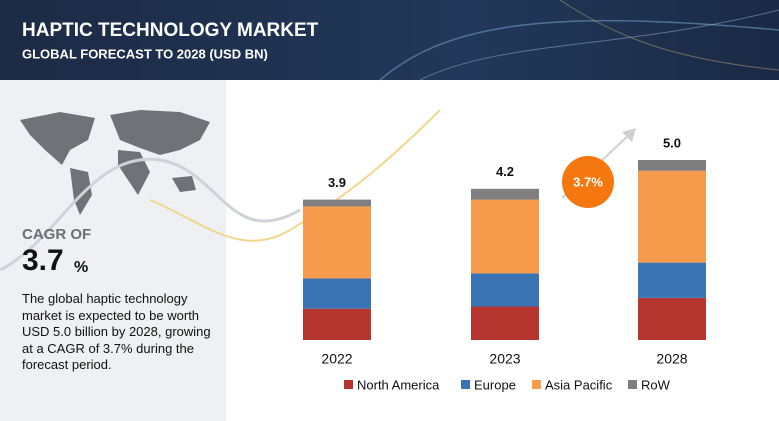 This screenshot has height=421, width=779. Describe the element at coordinates (56, 234) in the screenshot. I see `cagr-label: CAGR OF` at that location.